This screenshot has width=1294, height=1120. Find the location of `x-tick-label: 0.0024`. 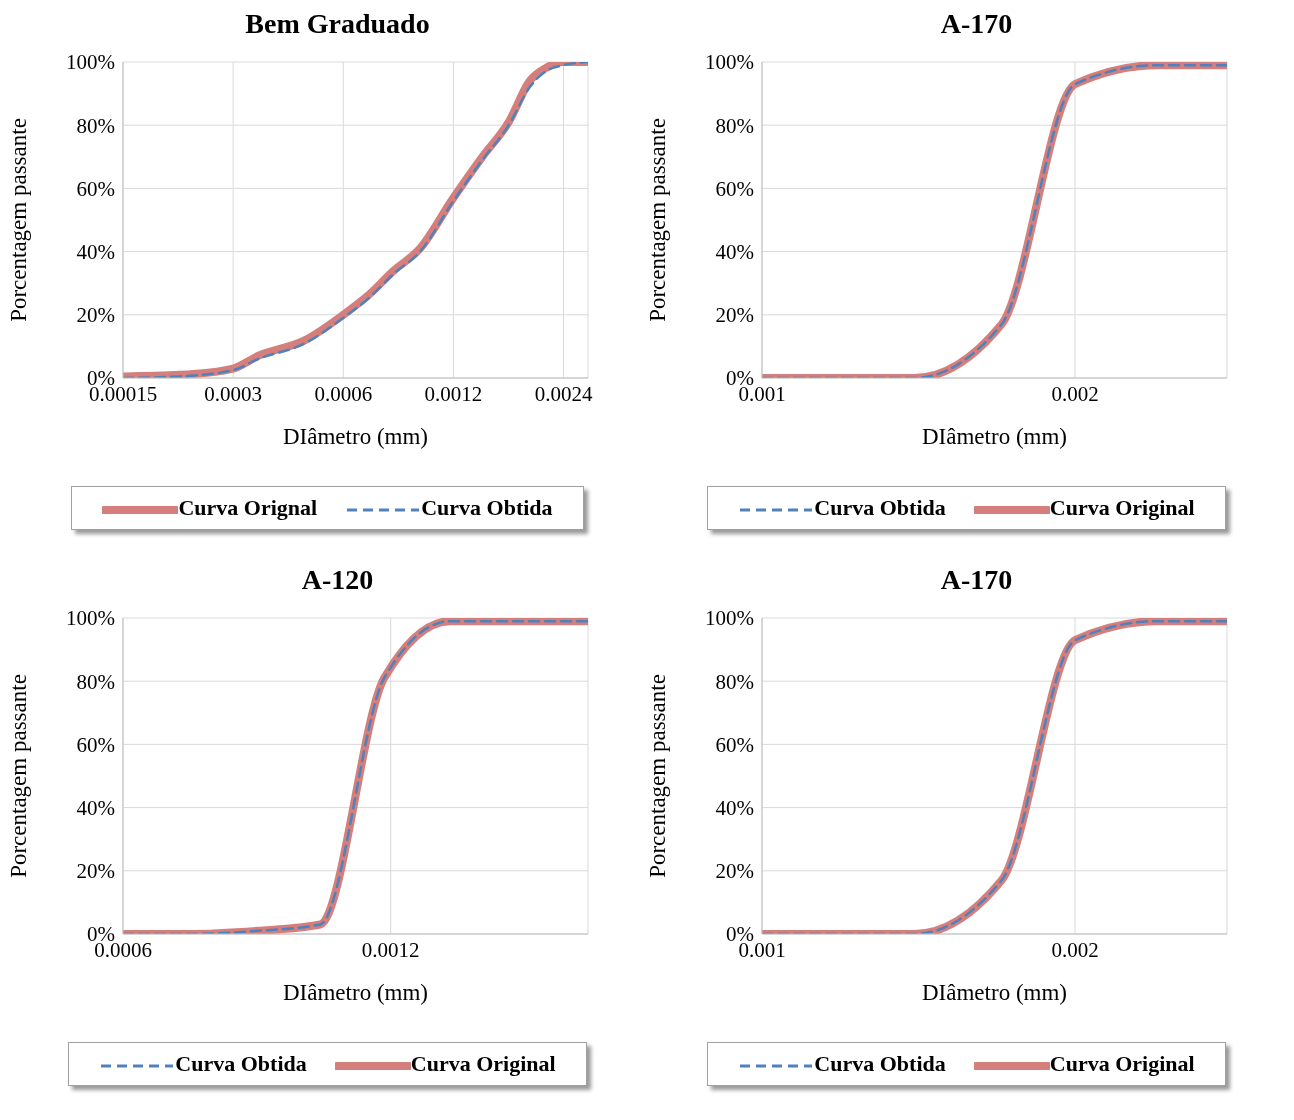

x-tick-label: 0.0024 is located at coordinates (563, 393).